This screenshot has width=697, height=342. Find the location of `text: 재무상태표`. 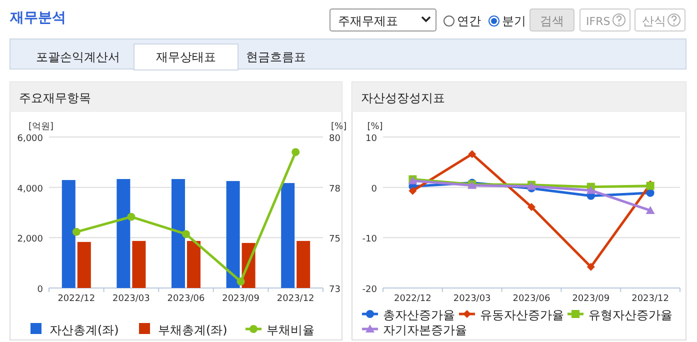

text: 재무상태표 is located at coordinates (186, 57).